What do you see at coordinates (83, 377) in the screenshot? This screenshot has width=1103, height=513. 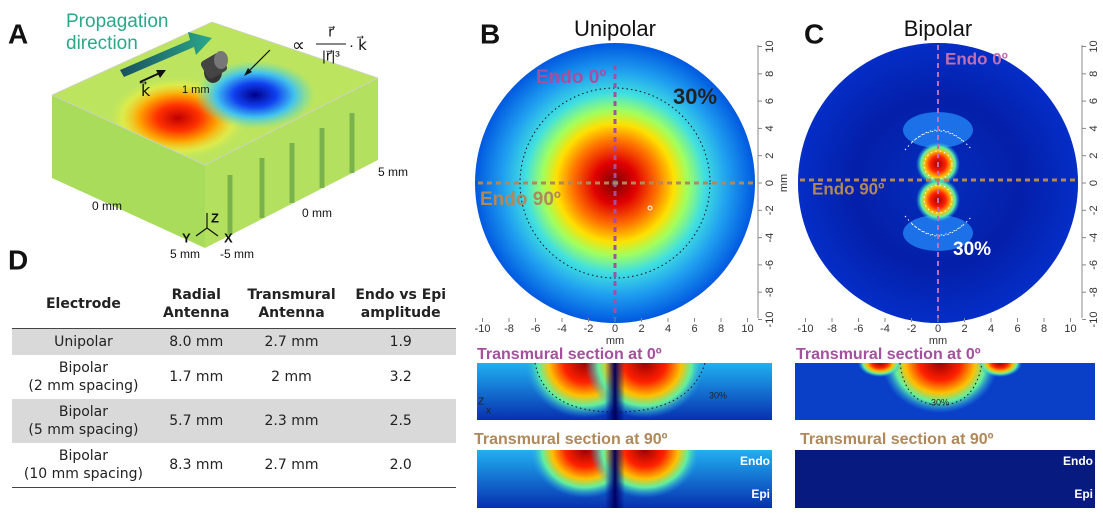 I see `table-cell: Bipolar (2 mm spacing)` at bounding box center [83, 377].